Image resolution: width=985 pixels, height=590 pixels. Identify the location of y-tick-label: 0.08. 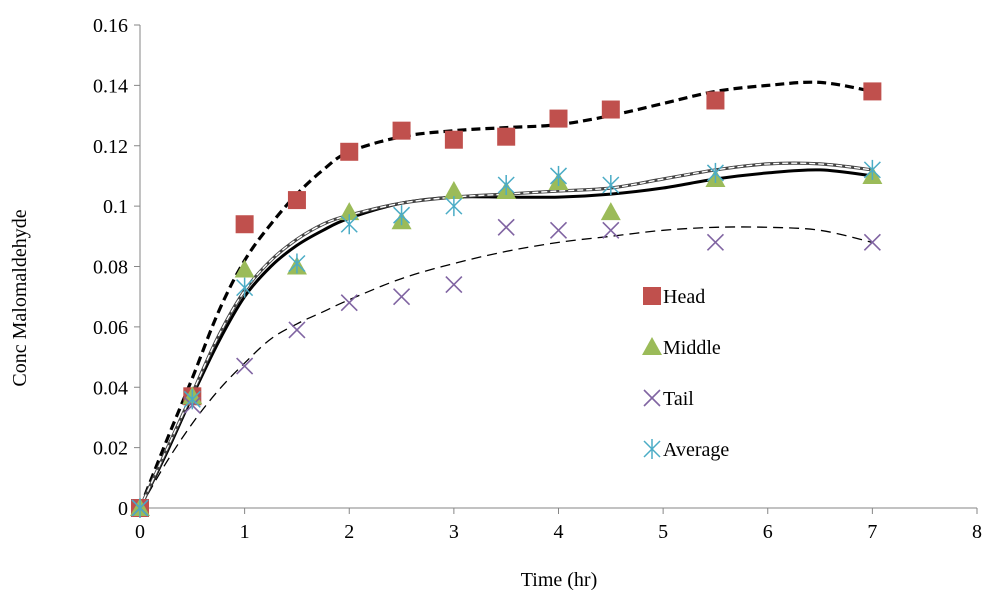
(110, 268).